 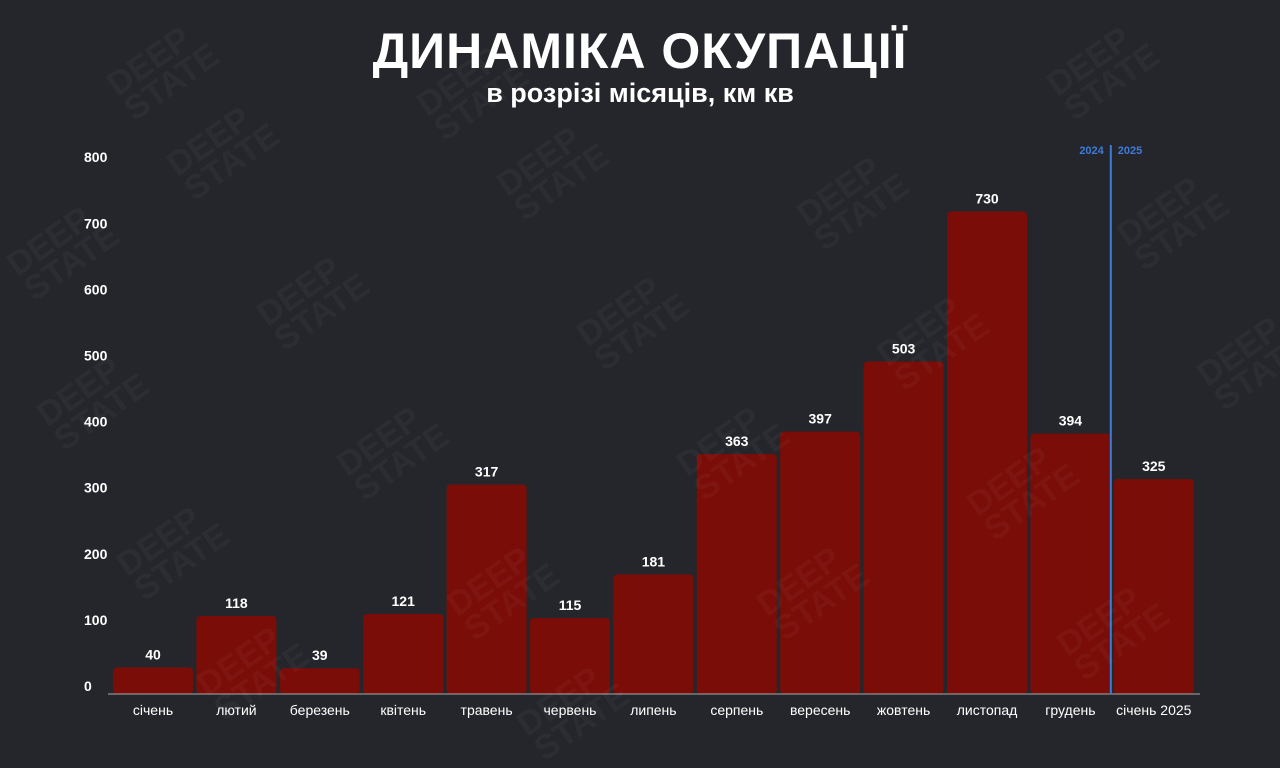 What do you see at coordinates (1153, 710) in the screenshot?
I see `x-tick-label: січень 2025` at bounding box center [1153, 710].